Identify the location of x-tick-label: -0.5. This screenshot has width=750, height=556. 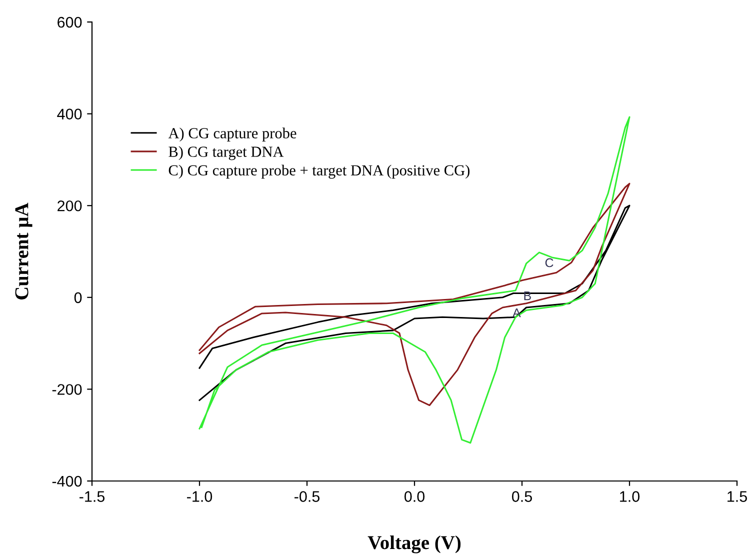
(307, 496).